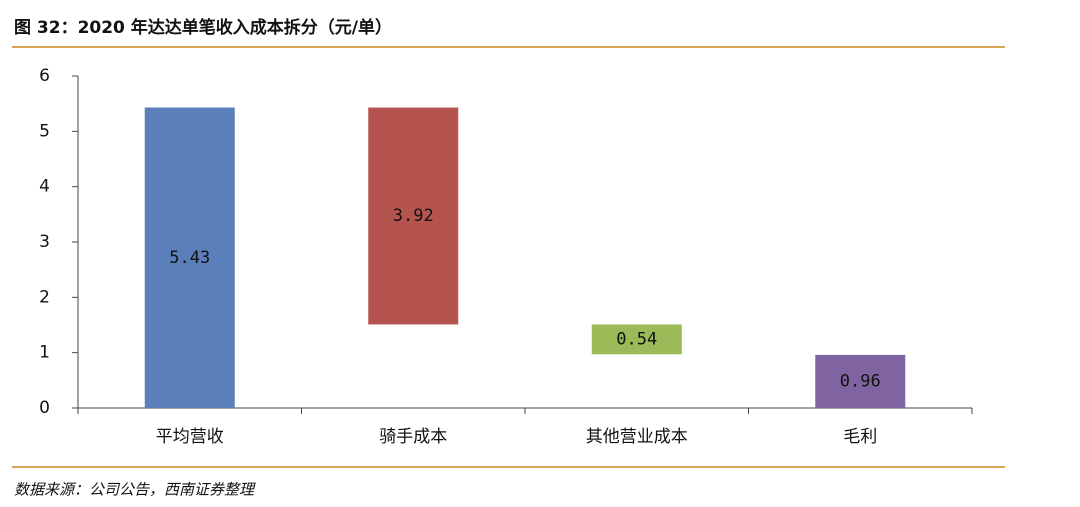 The height and width of the screenshot is (507, 1080). What do you see at coordinates (637, 437) in the screenshot?
I see `x-tick-label: 其他营业成本` at bounding box center [637, 437].